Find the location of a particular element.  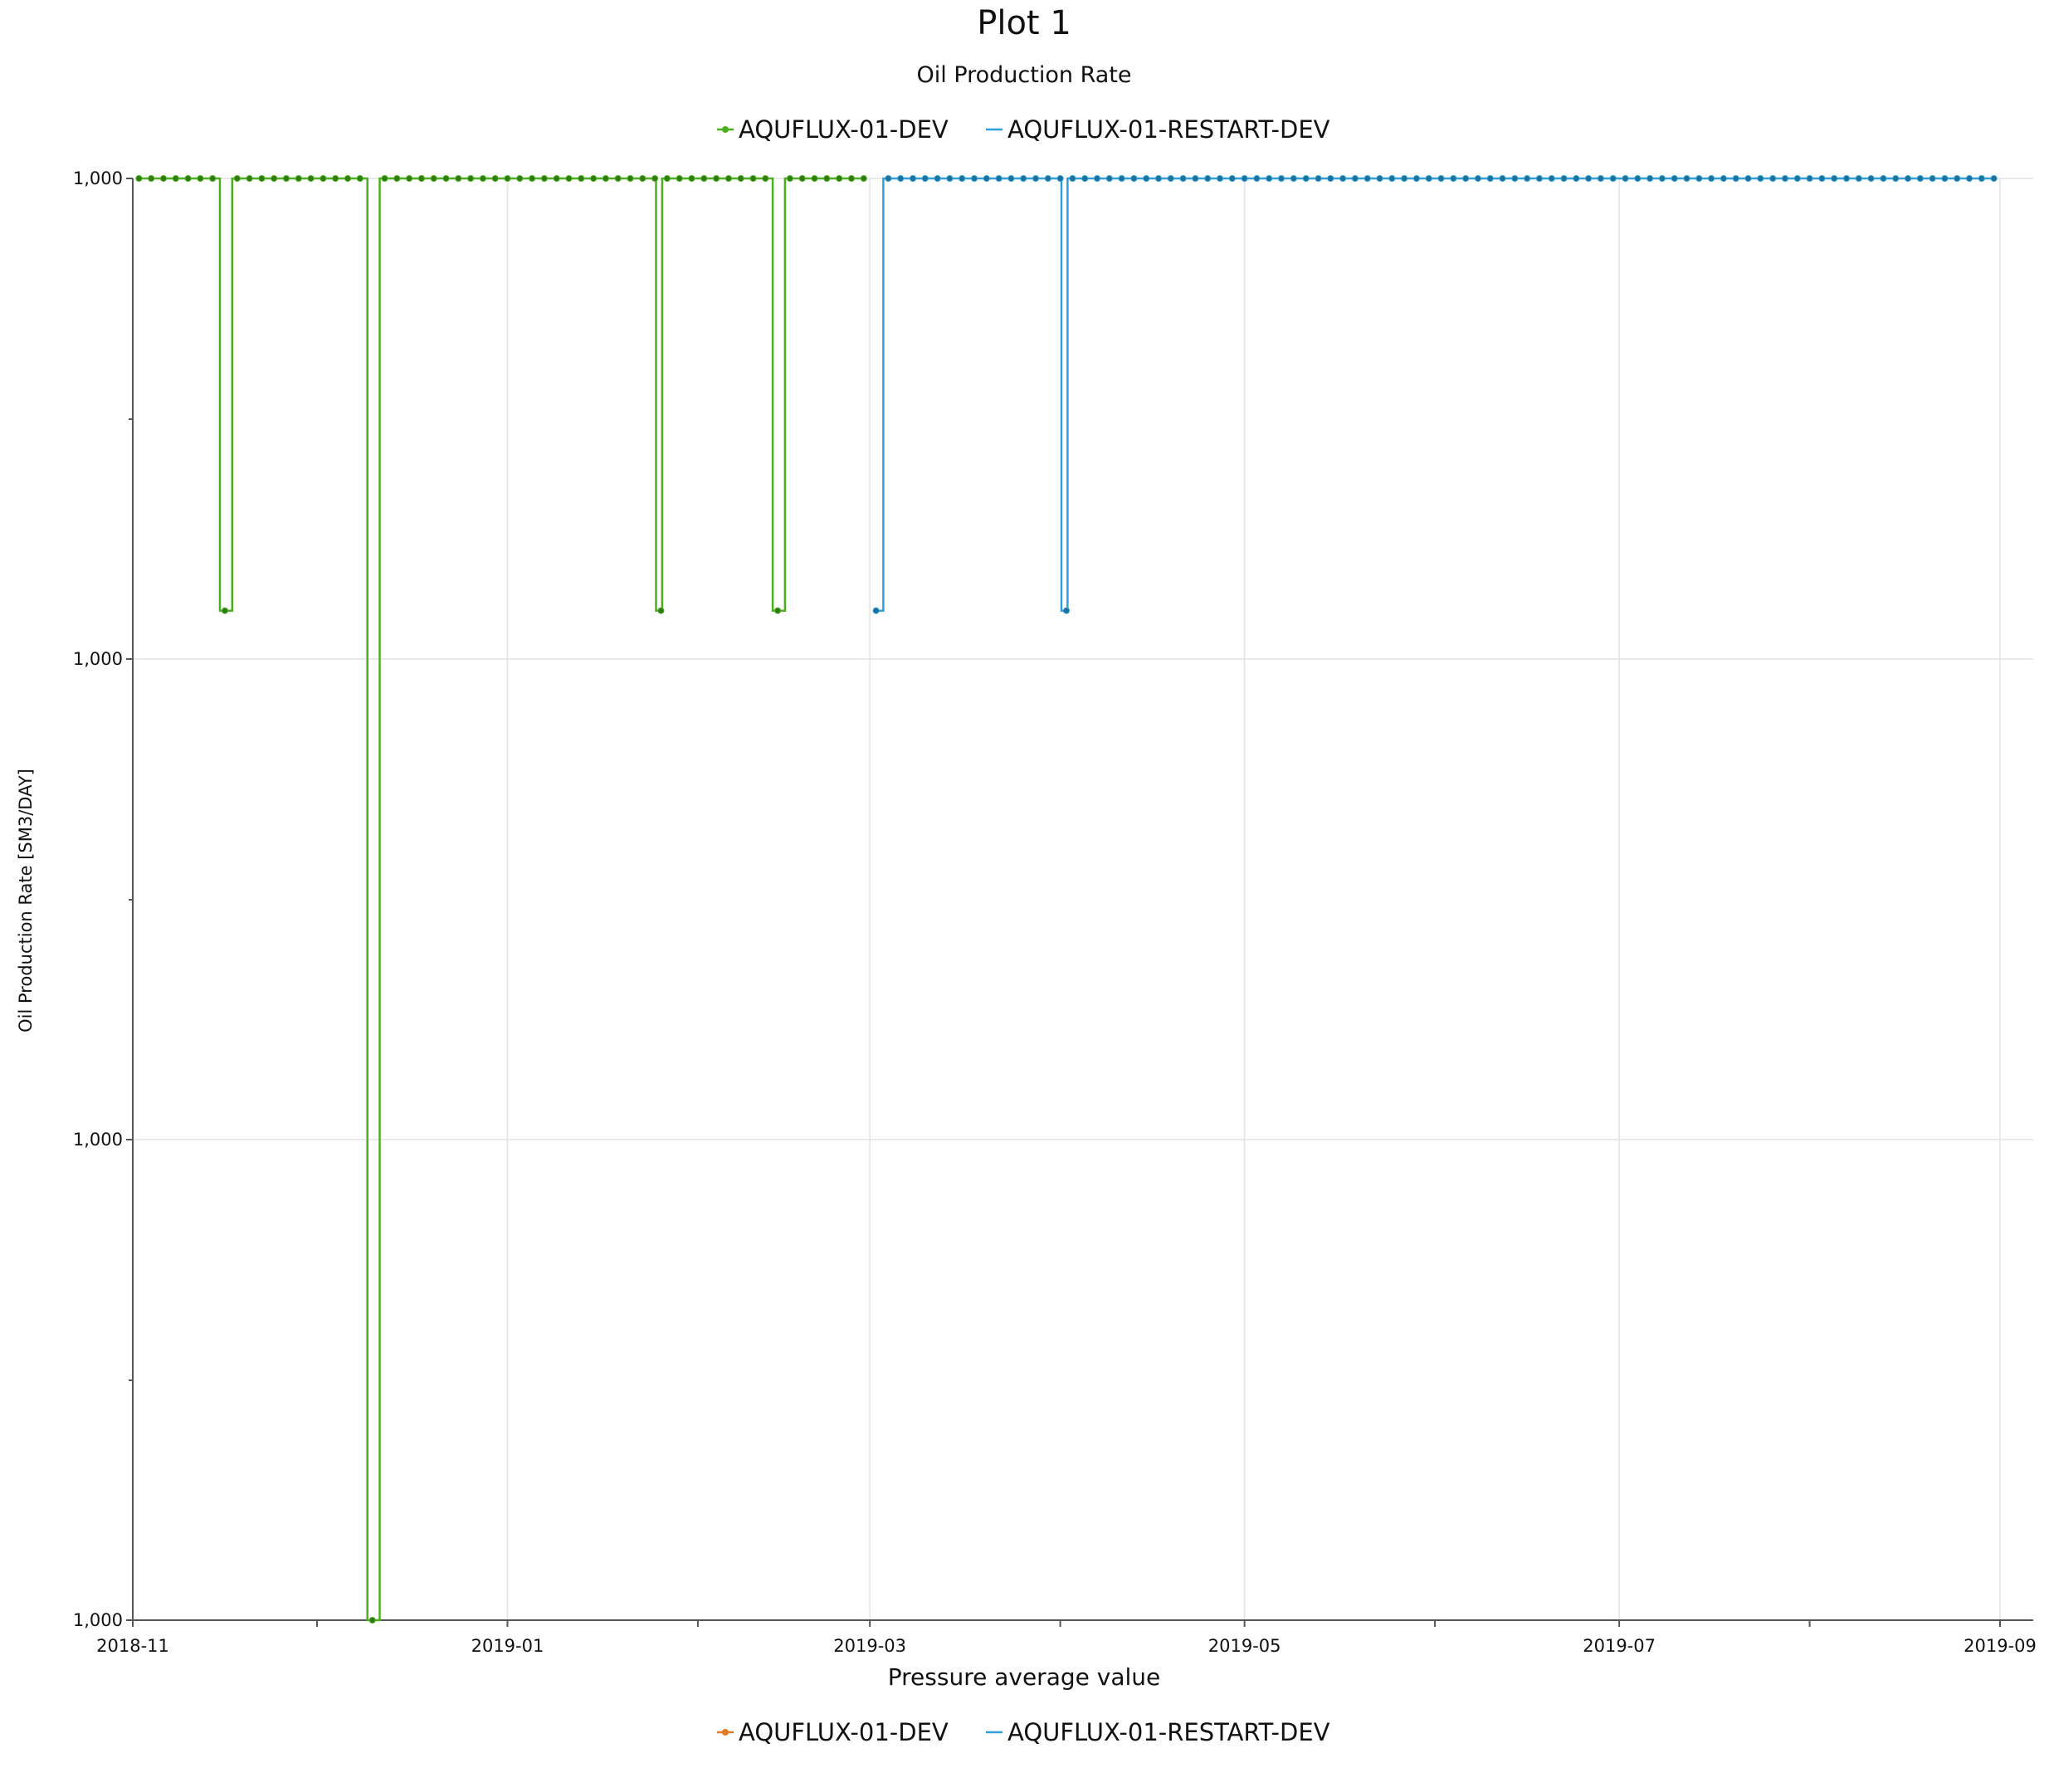

legend-top-item-1: AQUFLUX-01-DEV is located at coordinates (833, 129).